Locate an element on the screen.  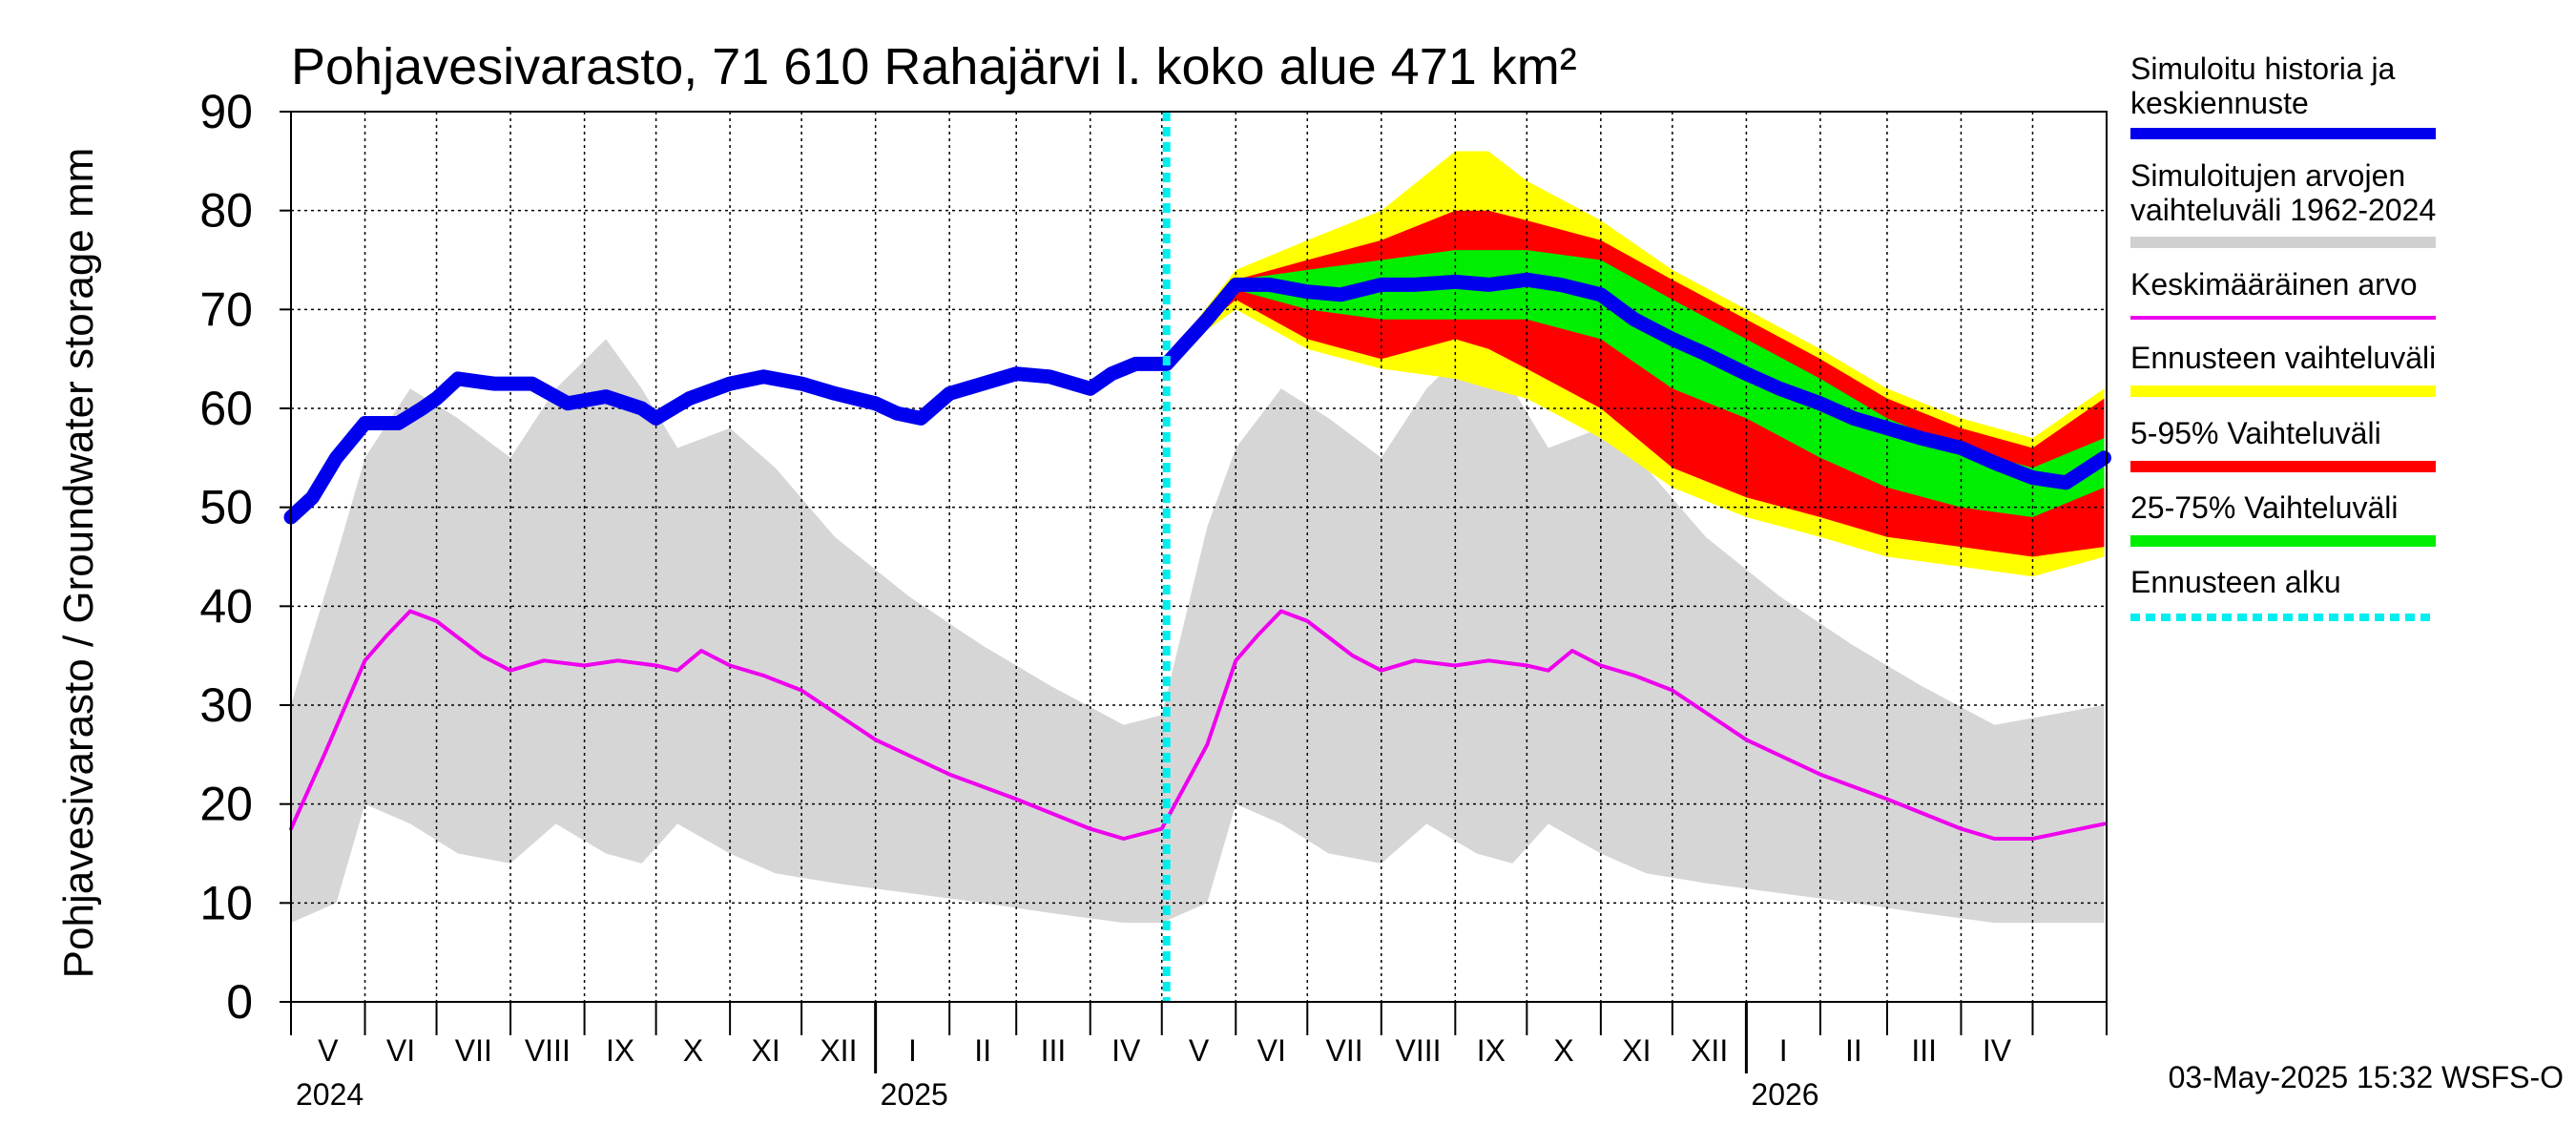
legend-label-6: Ennusteen alku is located at coordinates (2235, 582).